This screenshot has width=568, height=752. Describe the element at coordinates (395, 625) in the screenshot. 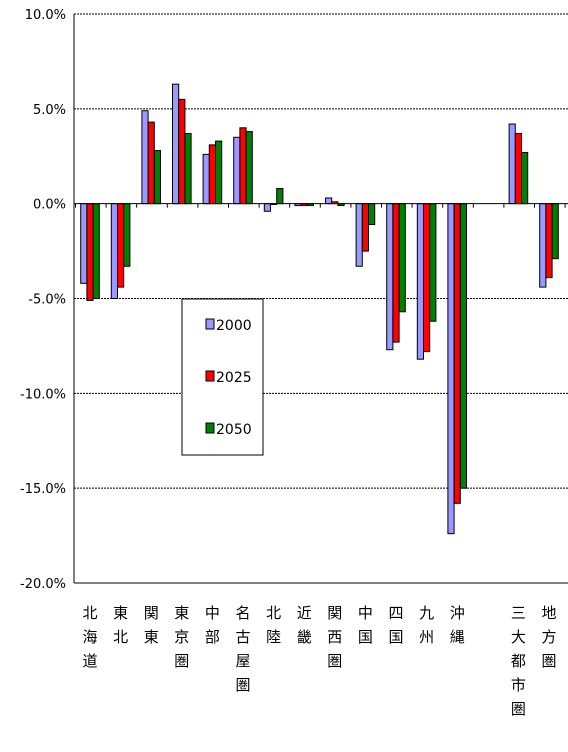

I see `x-tick-label: 四国` at that location.